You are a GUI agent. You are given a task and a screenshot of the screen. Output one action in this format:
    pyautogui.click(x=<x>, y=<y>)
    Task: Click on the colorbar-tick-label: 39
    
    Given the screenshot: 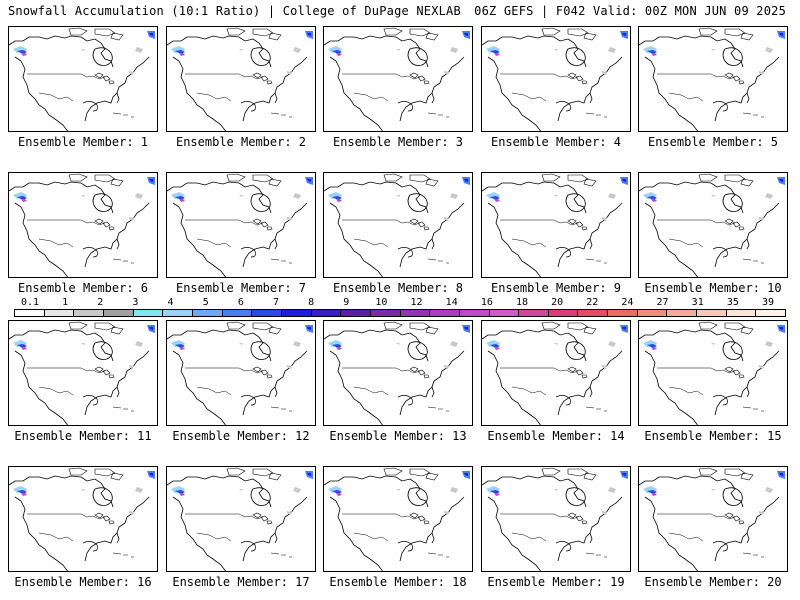 What is the action you would take?
    pyautogui.click(x=768, y=302)
    